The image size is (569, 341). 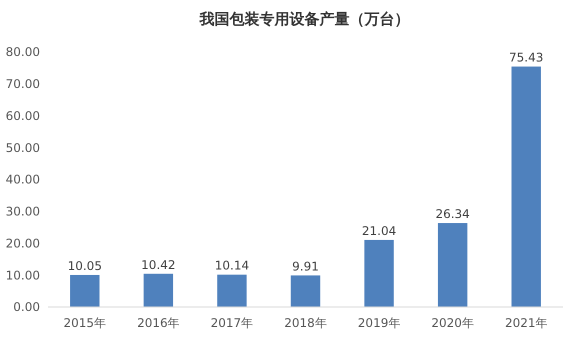 I want to click on x-tick-label: 2016年, so click(x=158, y=323).